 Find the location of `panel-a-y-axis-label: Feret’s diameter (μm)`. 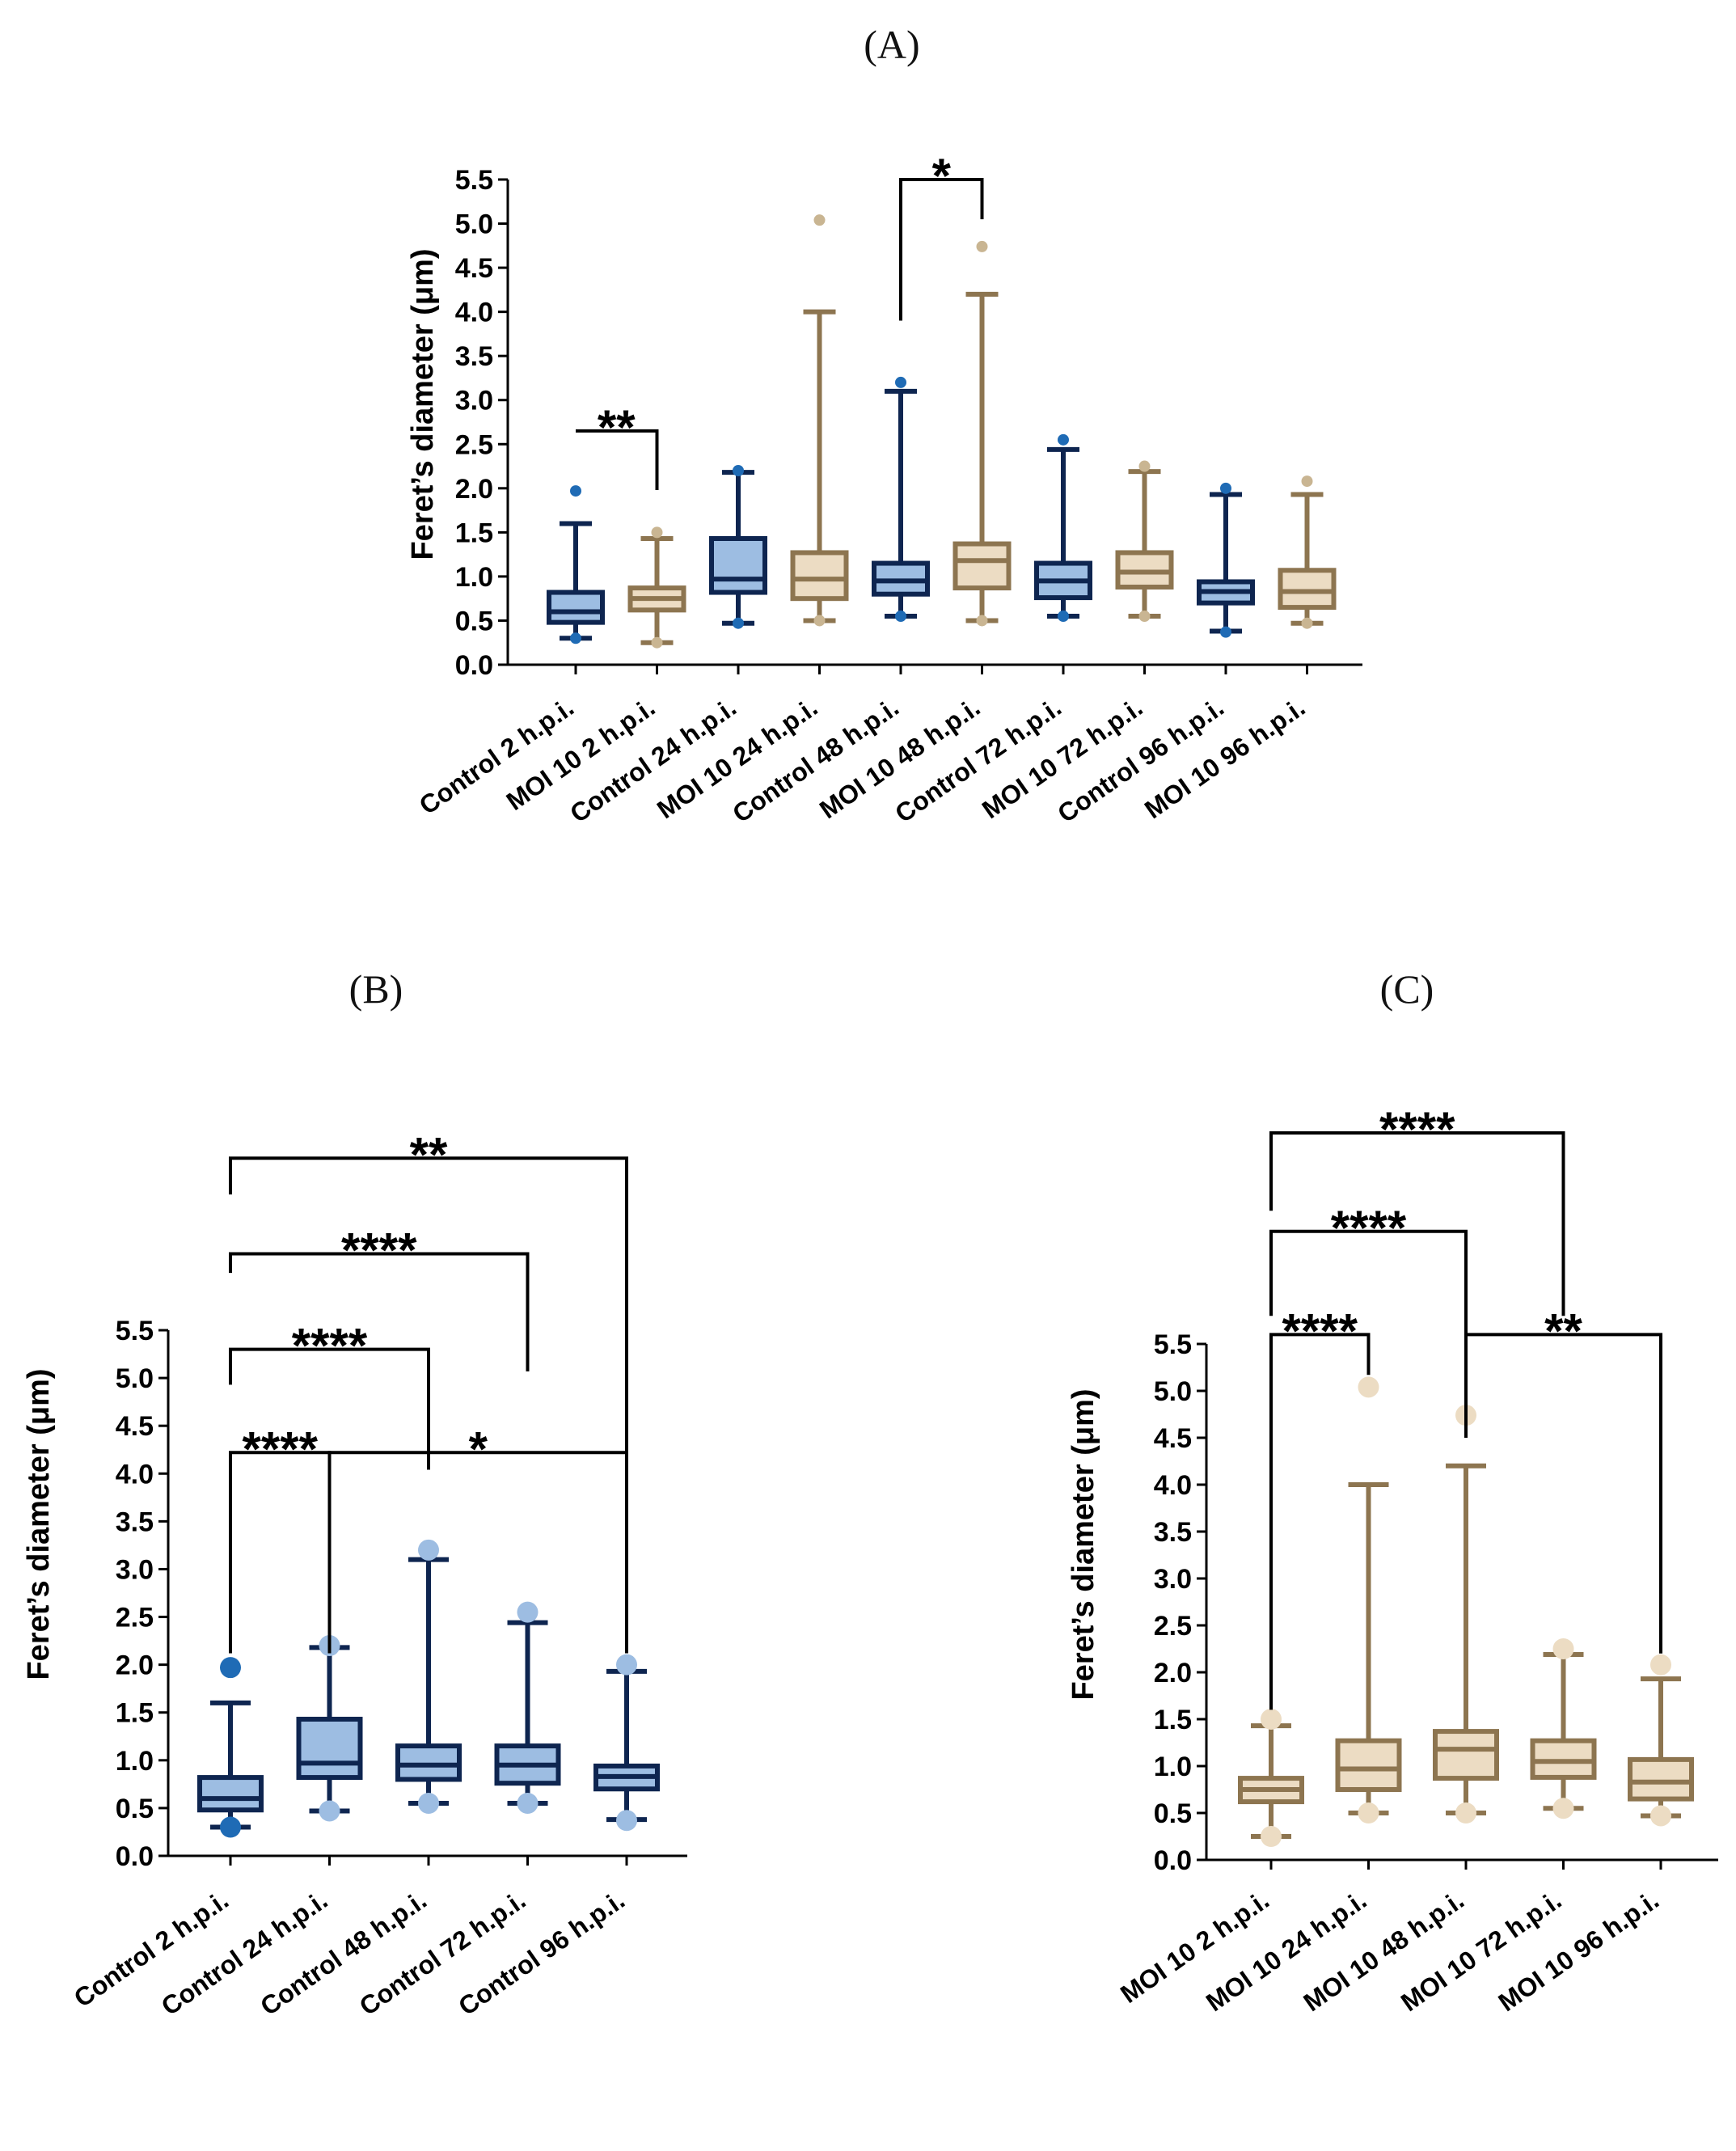

panel-a-y-axis-label: Feret’s diameter (μm) is located at coordinates (423, 404).